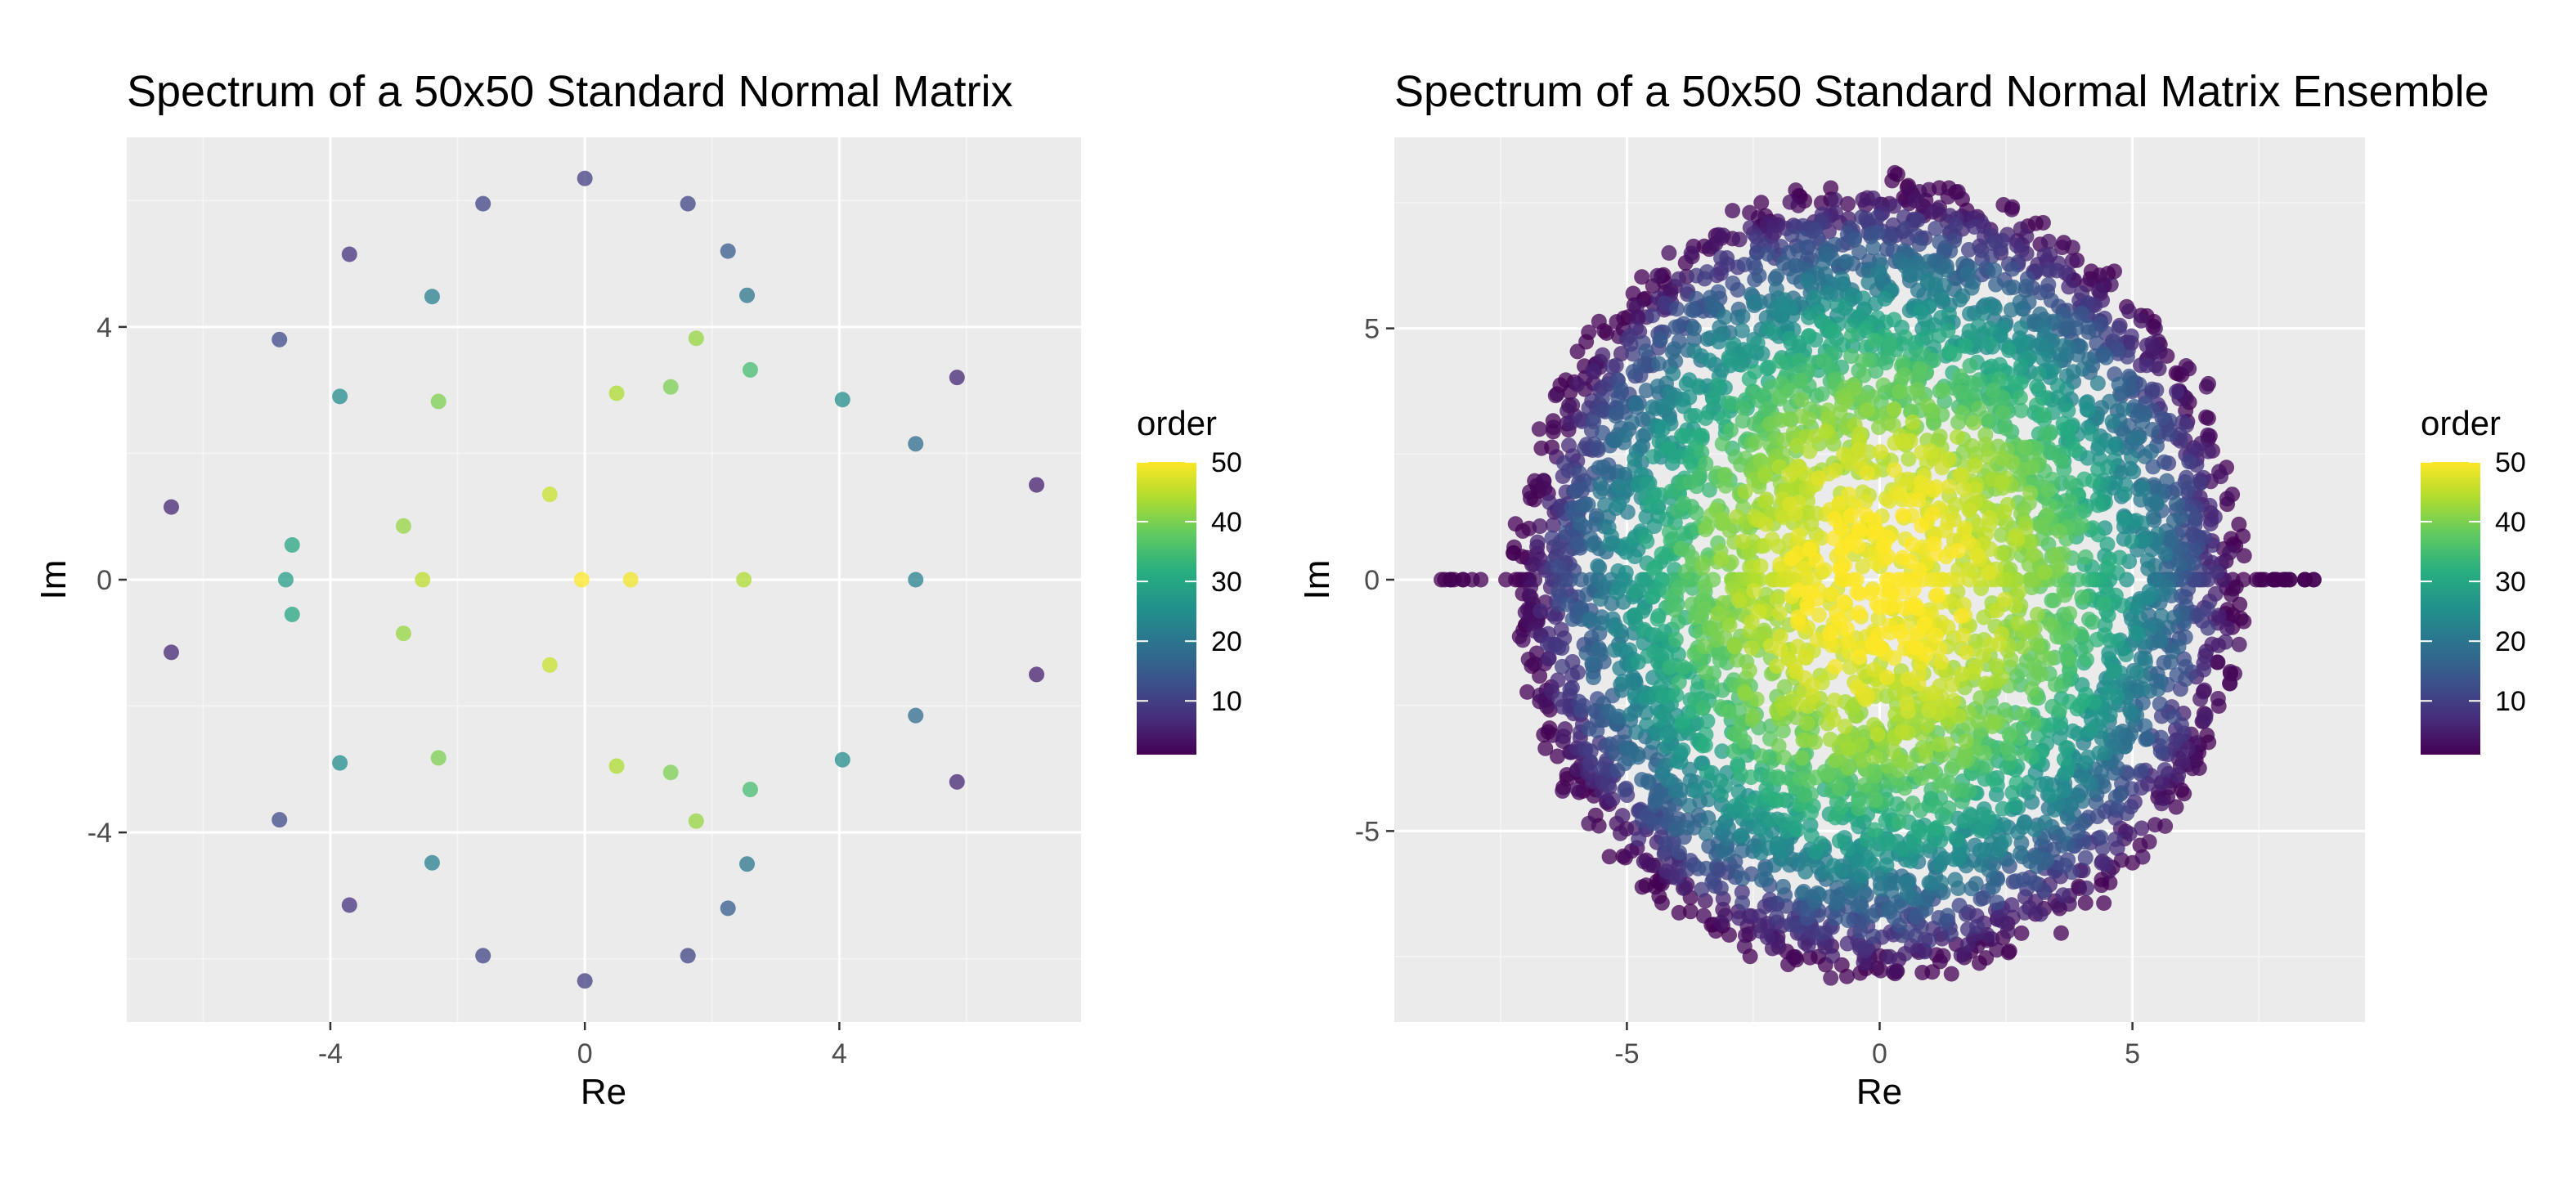 This screenshot has height=1179, width=2576. What do you see at coordinates (1227, 462) in the screenshot?
I see `legend-tick-label: 50` at bounding box center [1227, 462].